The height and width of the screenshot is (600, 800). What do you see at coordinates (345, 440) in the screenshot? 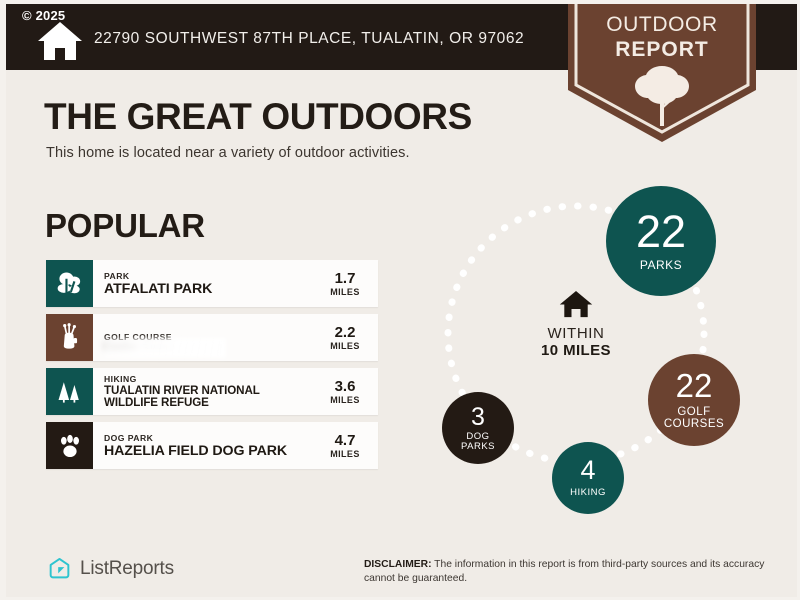
I see `distance-value: 4.7` at bounding box center [345, 440].